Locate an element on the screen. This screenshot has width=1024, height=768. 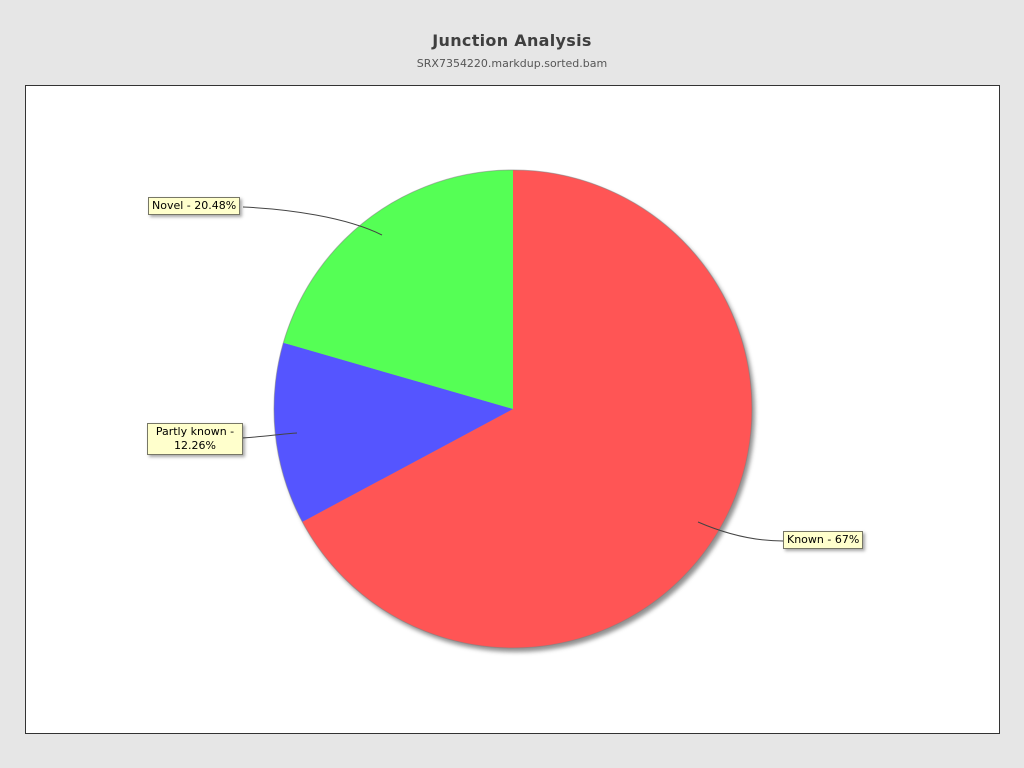
callout-line-partly-known is located at coordinates (269, 435).